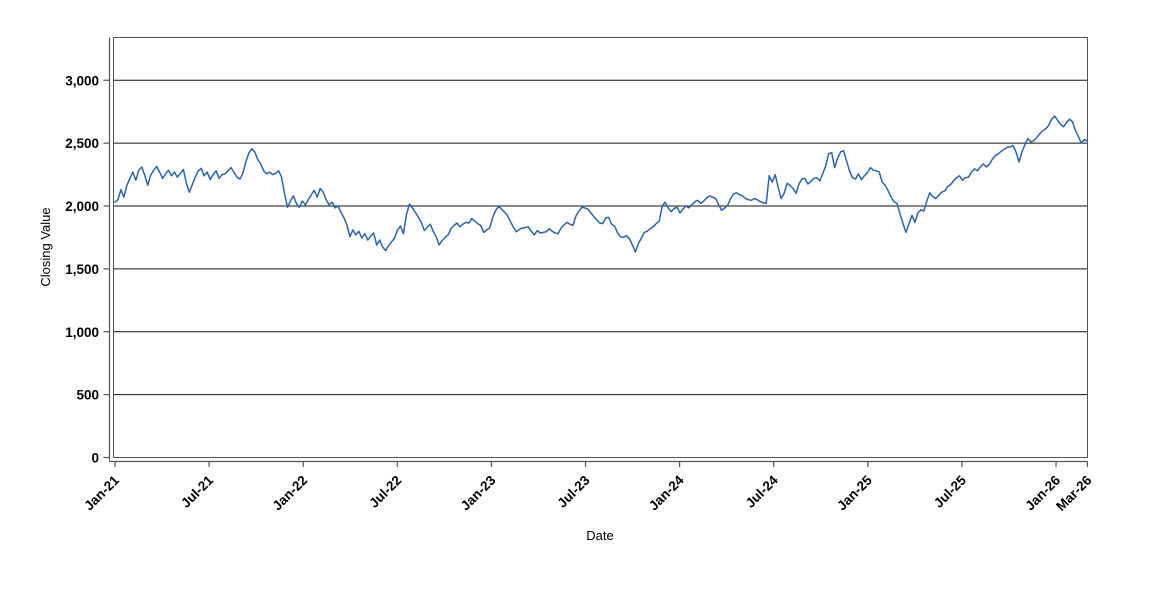  What do you see at coordinates (82, 80) in the screenshot?
I see `y-tick-label: 3,000` at bounding box center [82, 80].